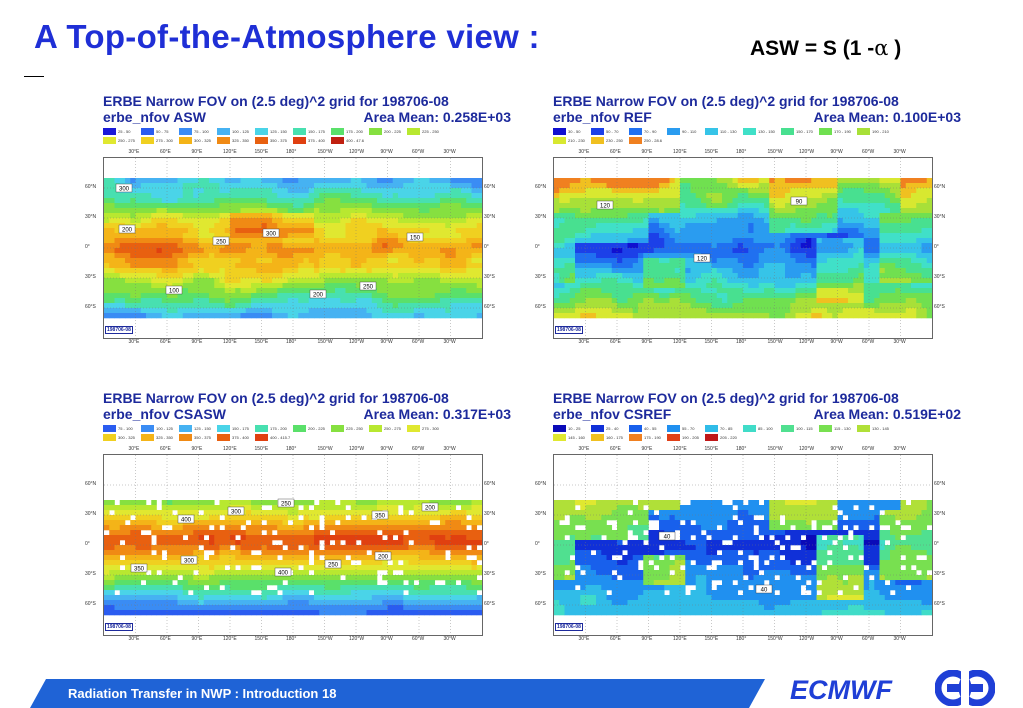 The image size is (1023, 708). Describe the element at coordinates (689, 131) in the screenshot. I see `legend-label: 90 - 110` at that location.